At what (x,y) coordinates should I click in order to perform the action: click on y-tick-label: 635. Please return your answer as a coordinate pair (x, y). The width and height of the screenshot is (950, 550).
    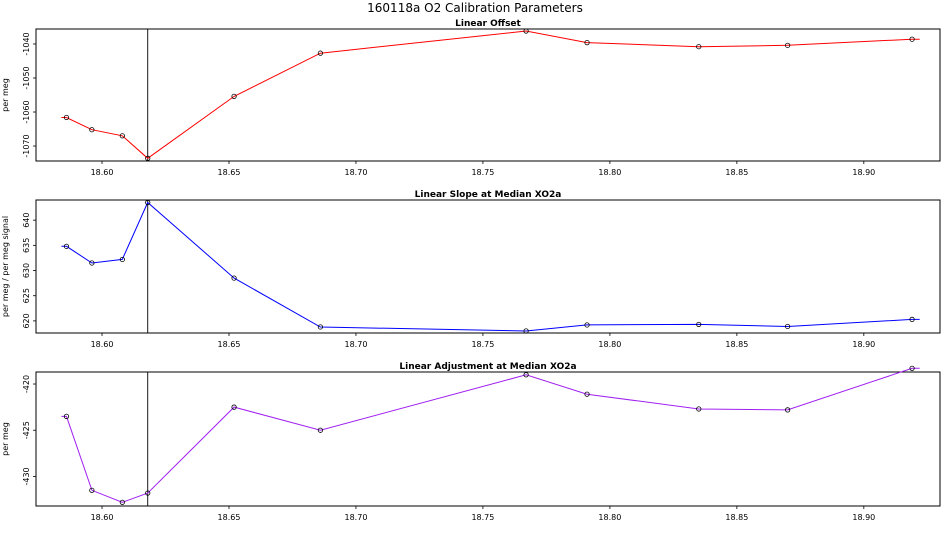
    Looking at the image, I should click on (26, 245).